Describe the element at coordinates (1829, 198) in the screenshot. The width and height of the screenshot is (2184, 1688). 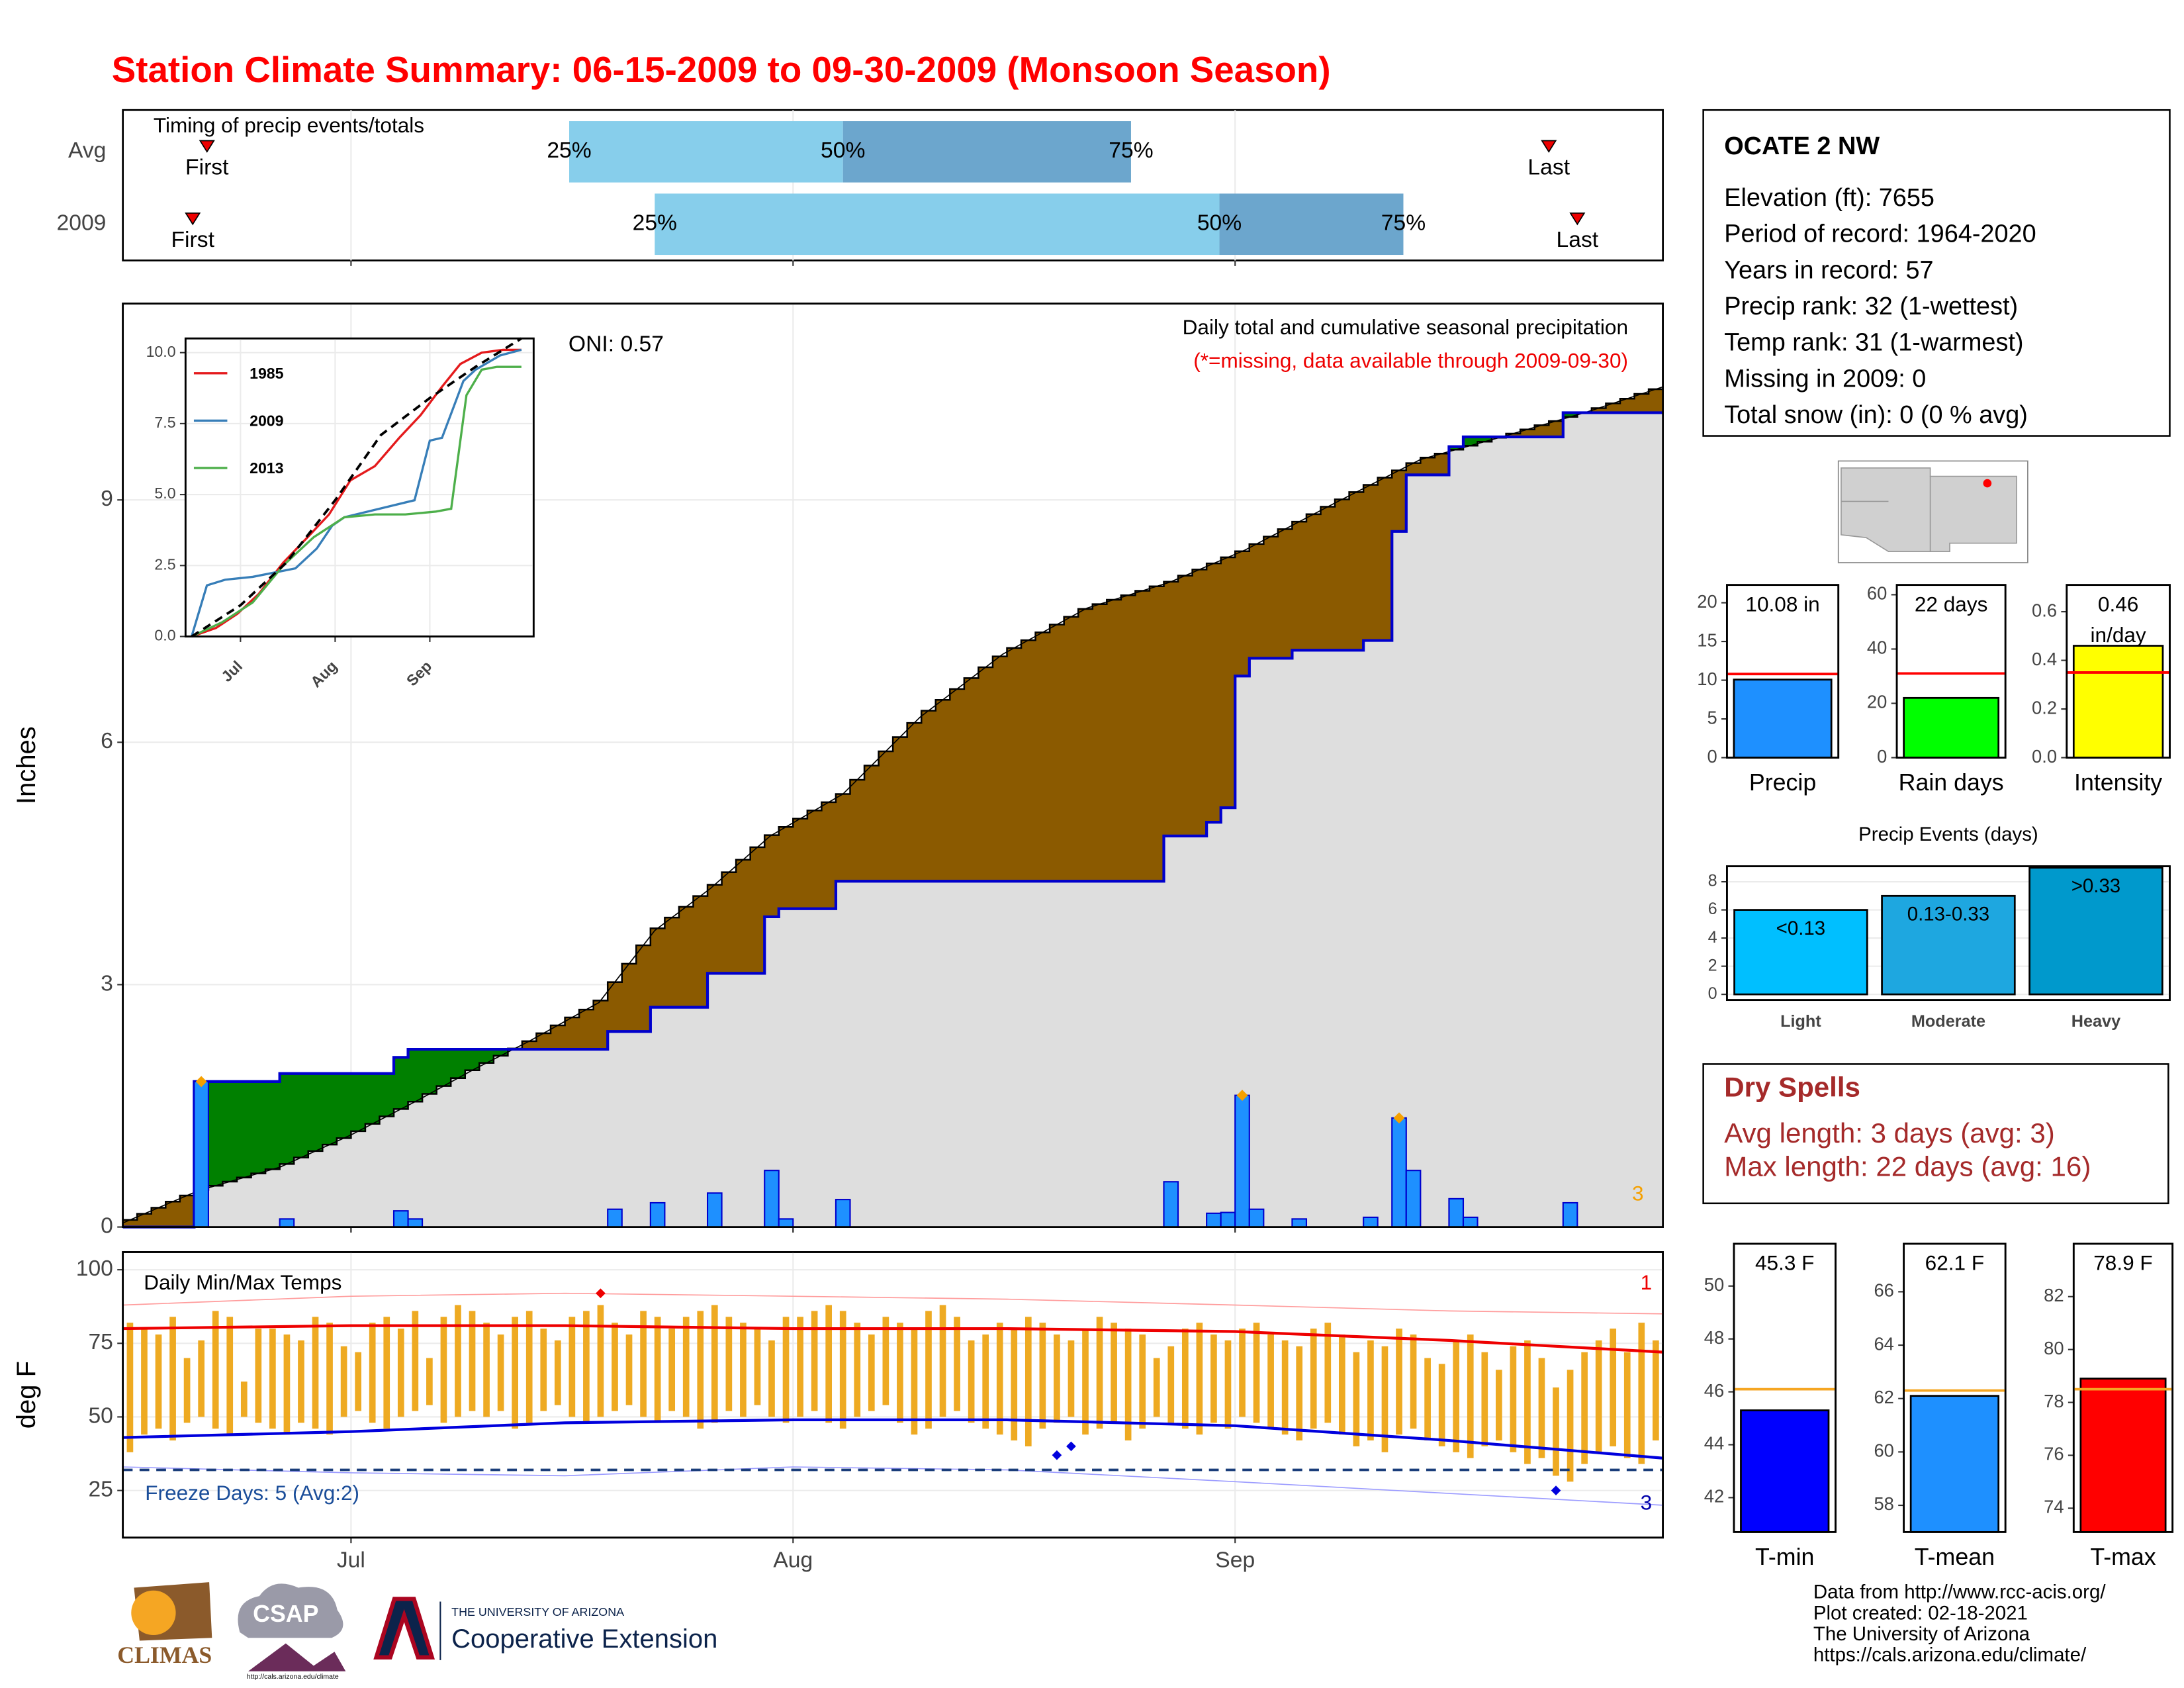
I see `station-line: Elevation (ft): 7655` at that location.